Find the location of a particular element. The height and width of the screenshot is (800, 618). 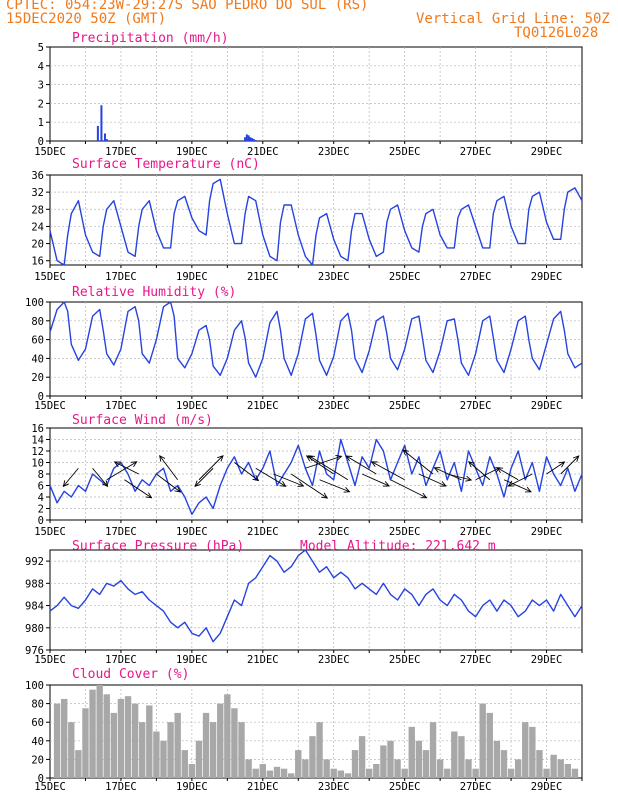

precip-frame is located at coordinates (316, 94).